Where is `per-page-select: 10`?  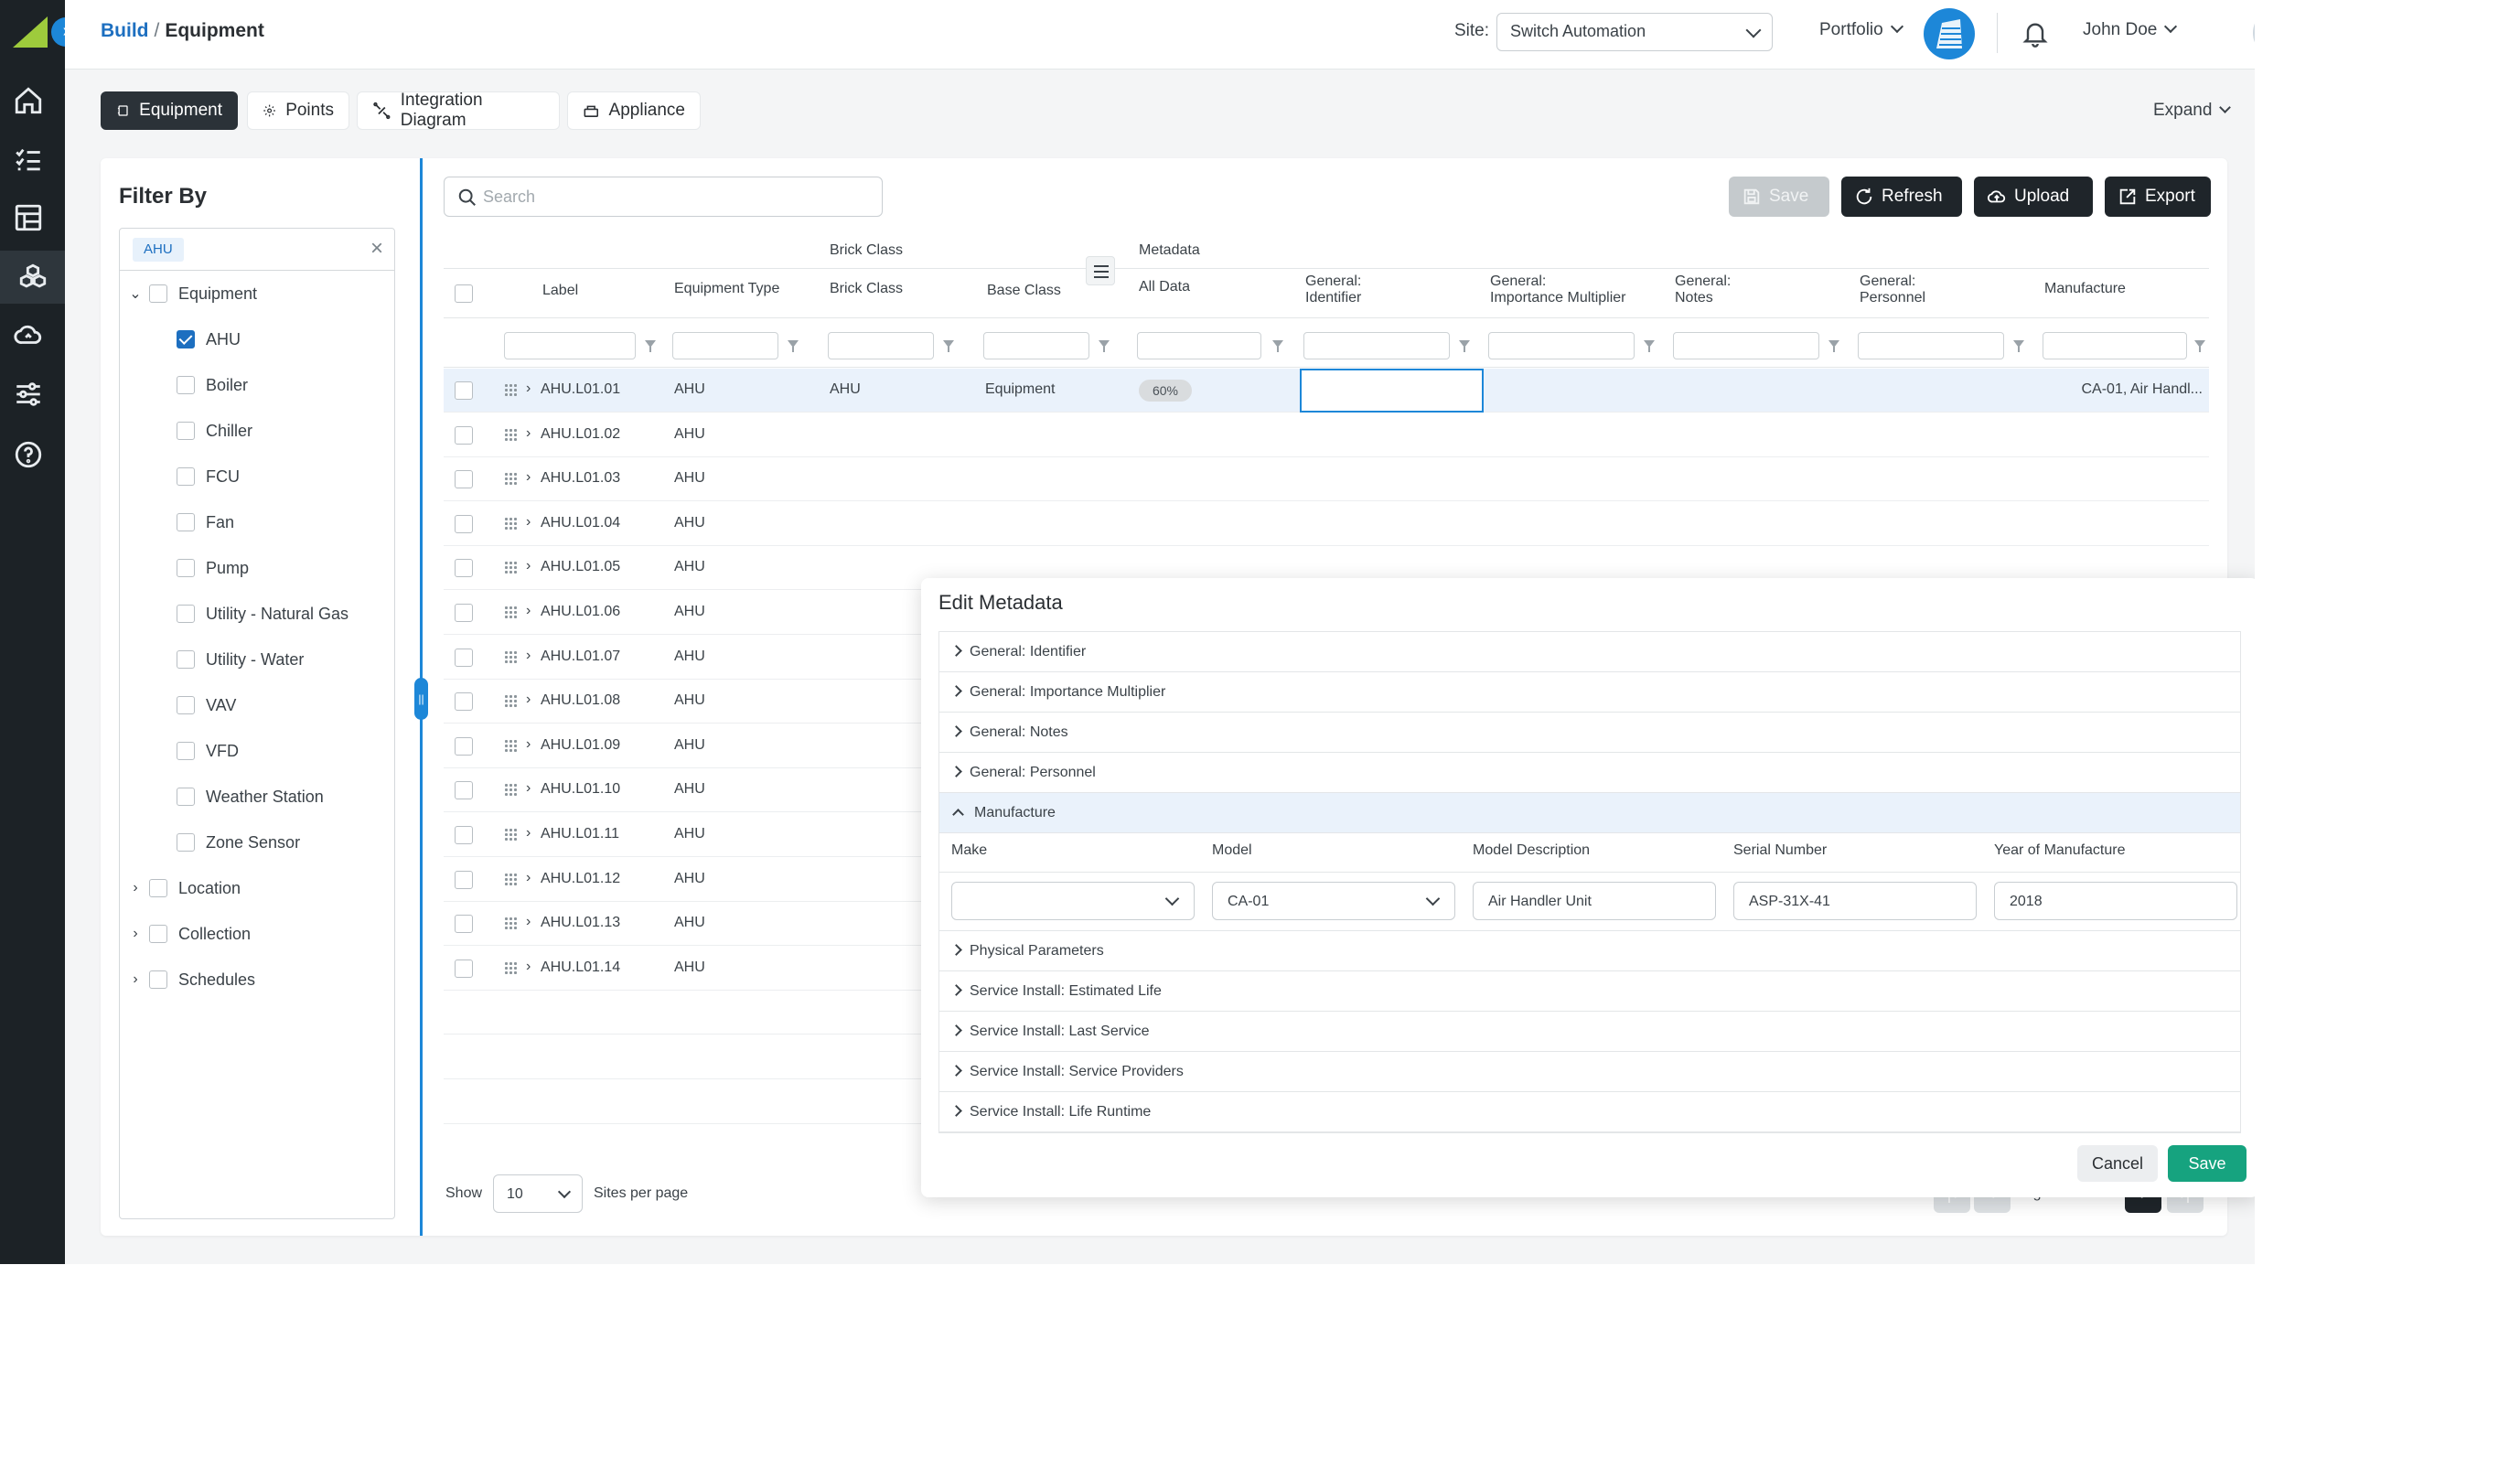
per-page-select: 10 is located at coordinates (538, 1193).